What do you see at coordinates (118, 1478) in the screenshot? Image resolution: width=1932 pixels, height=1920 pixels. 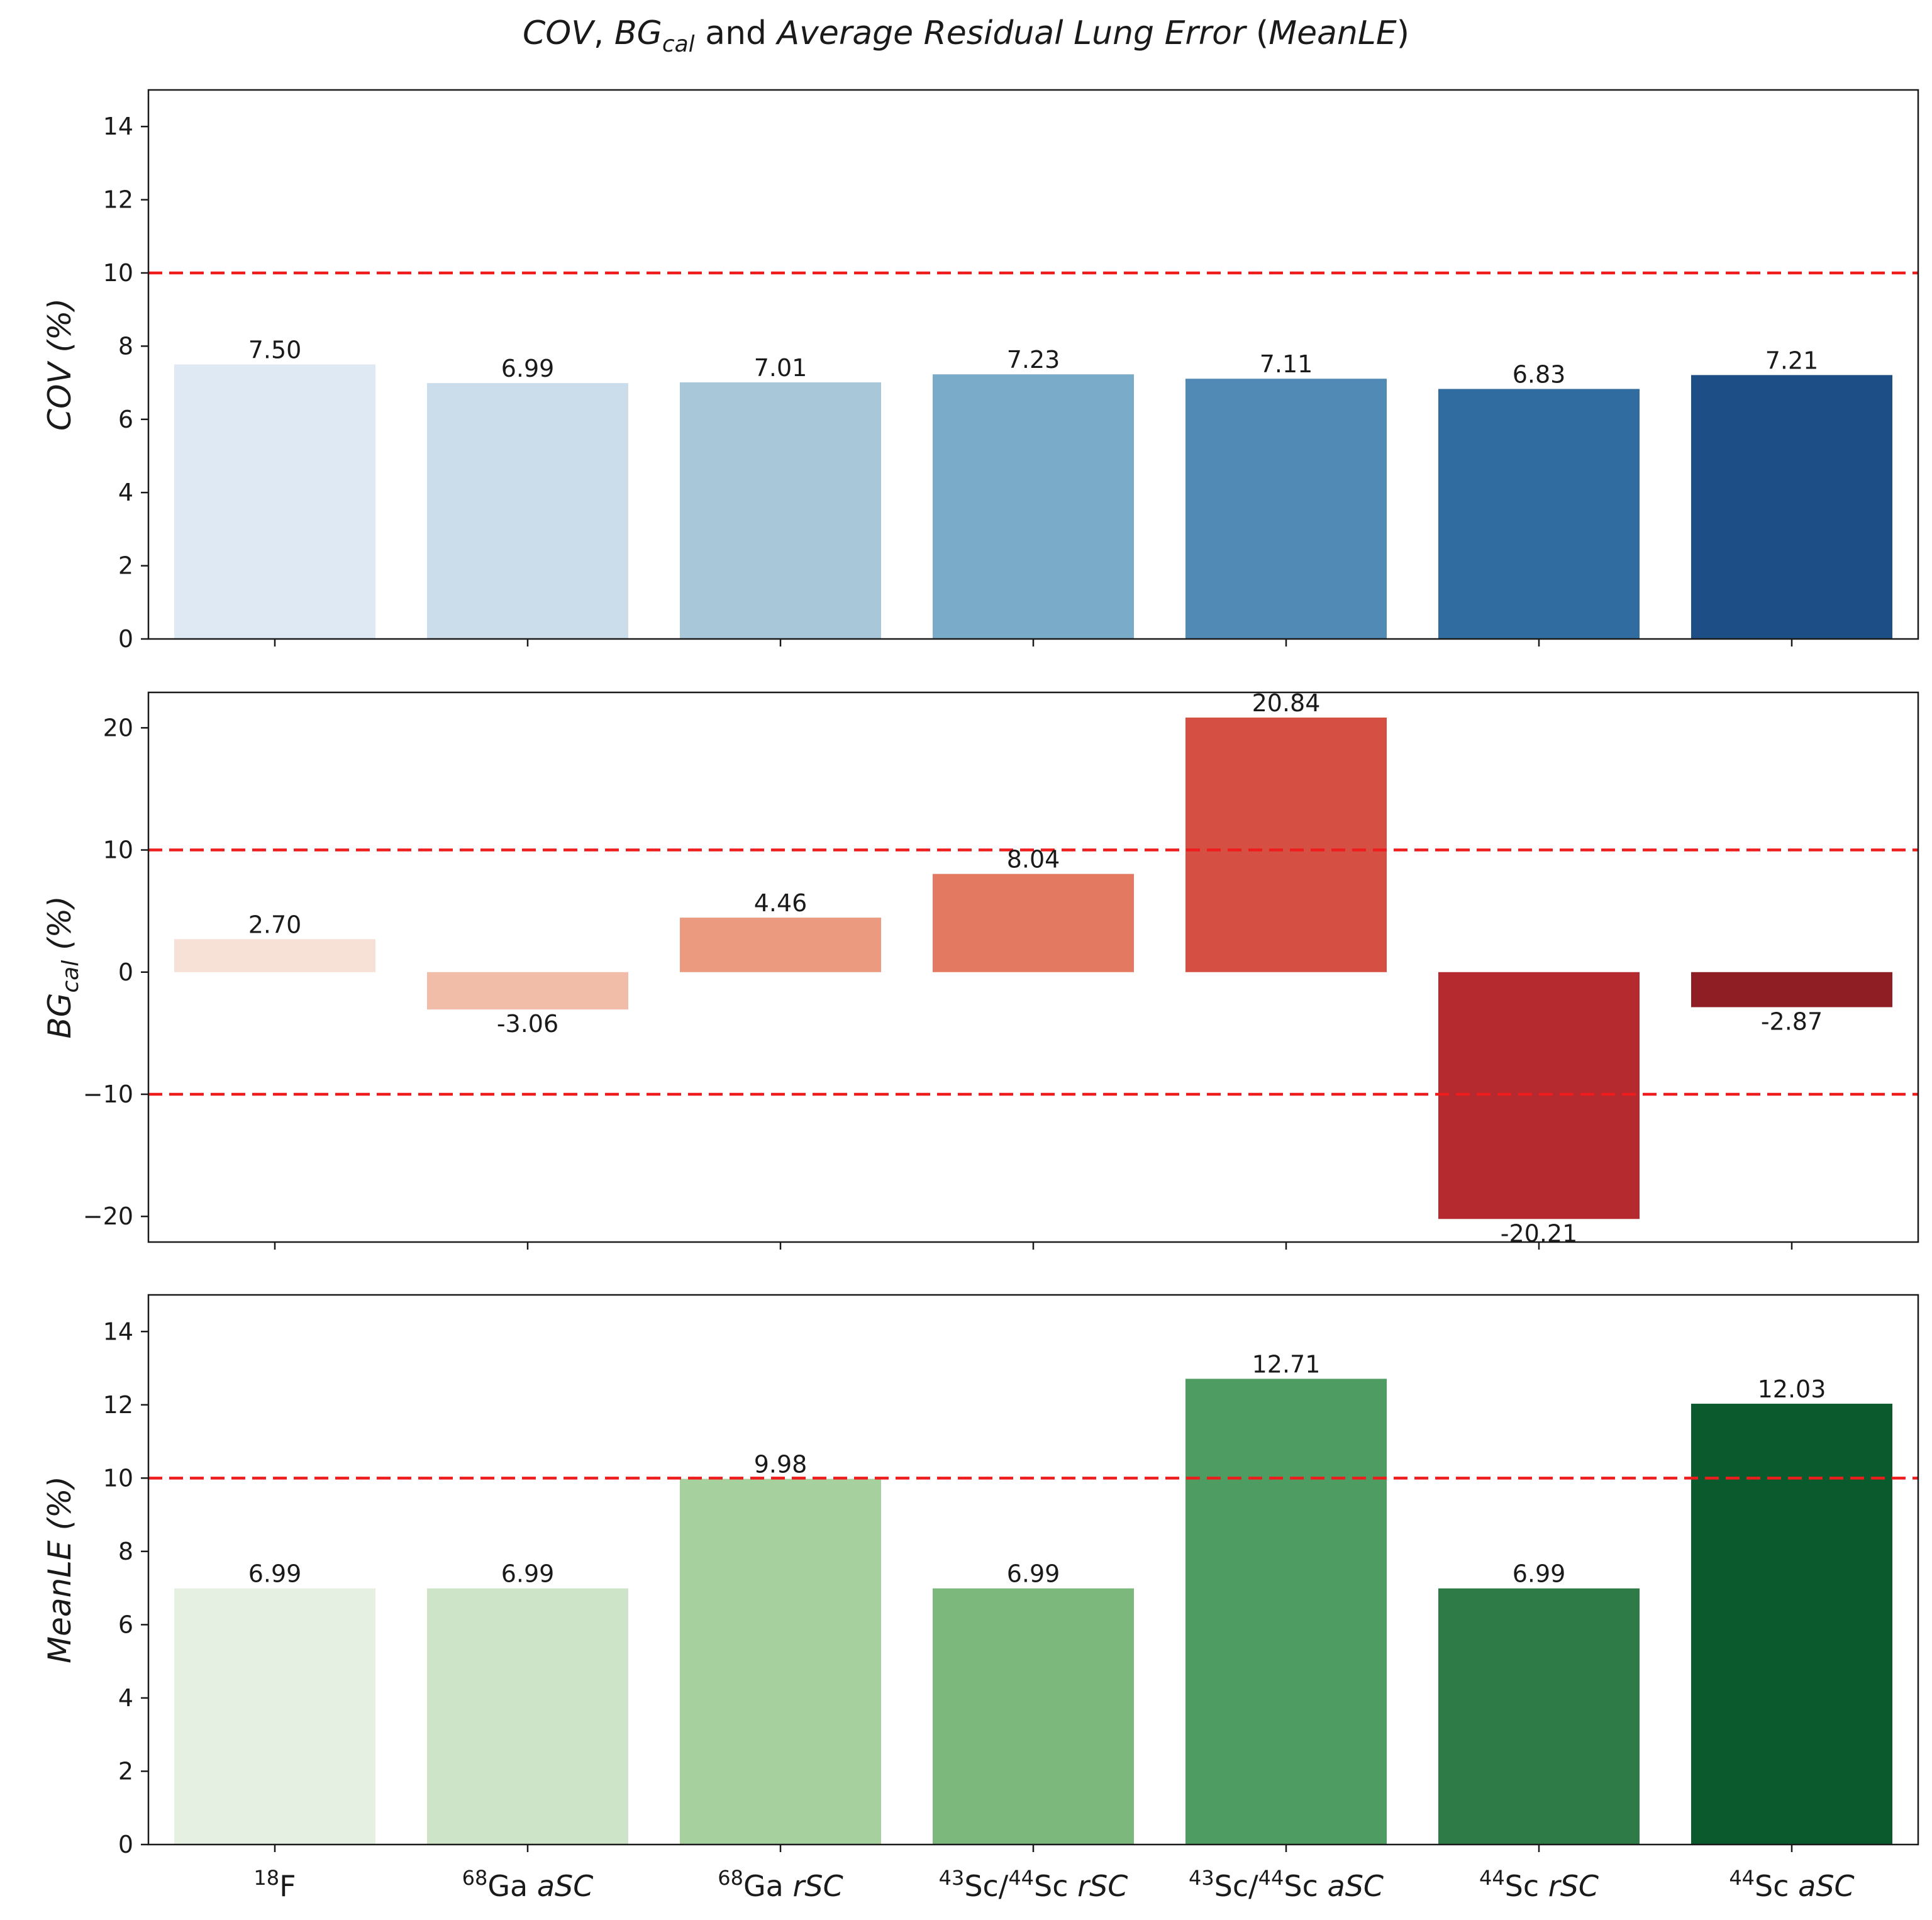 I see `meanle-ytick-label: 10` at bounding box center [118, 1478].